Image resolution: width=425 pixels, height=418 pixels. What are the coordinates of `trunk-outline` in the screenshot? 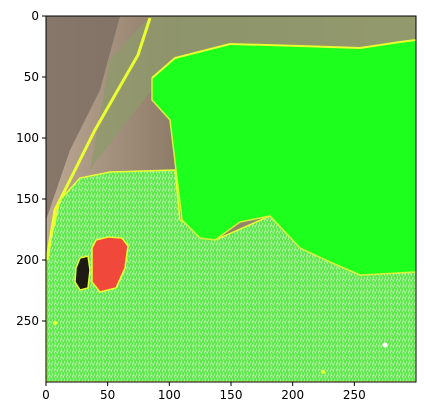 It's located at (99, 139).